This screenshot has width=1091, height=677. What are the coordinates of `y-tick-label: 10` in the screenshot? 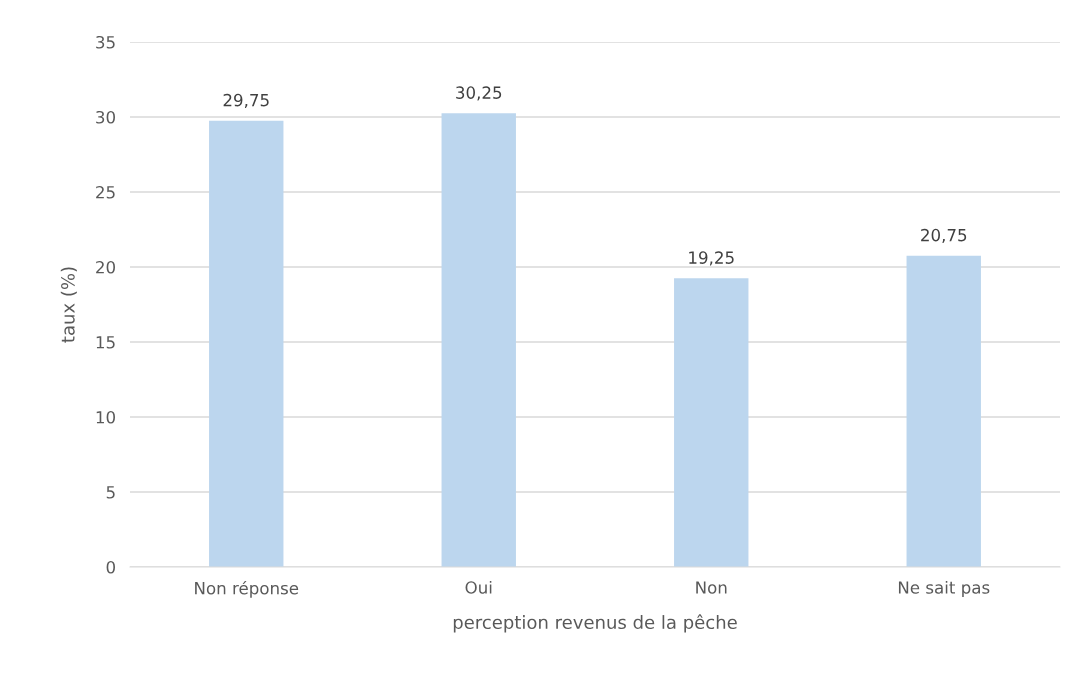 It's located at (105, 417).